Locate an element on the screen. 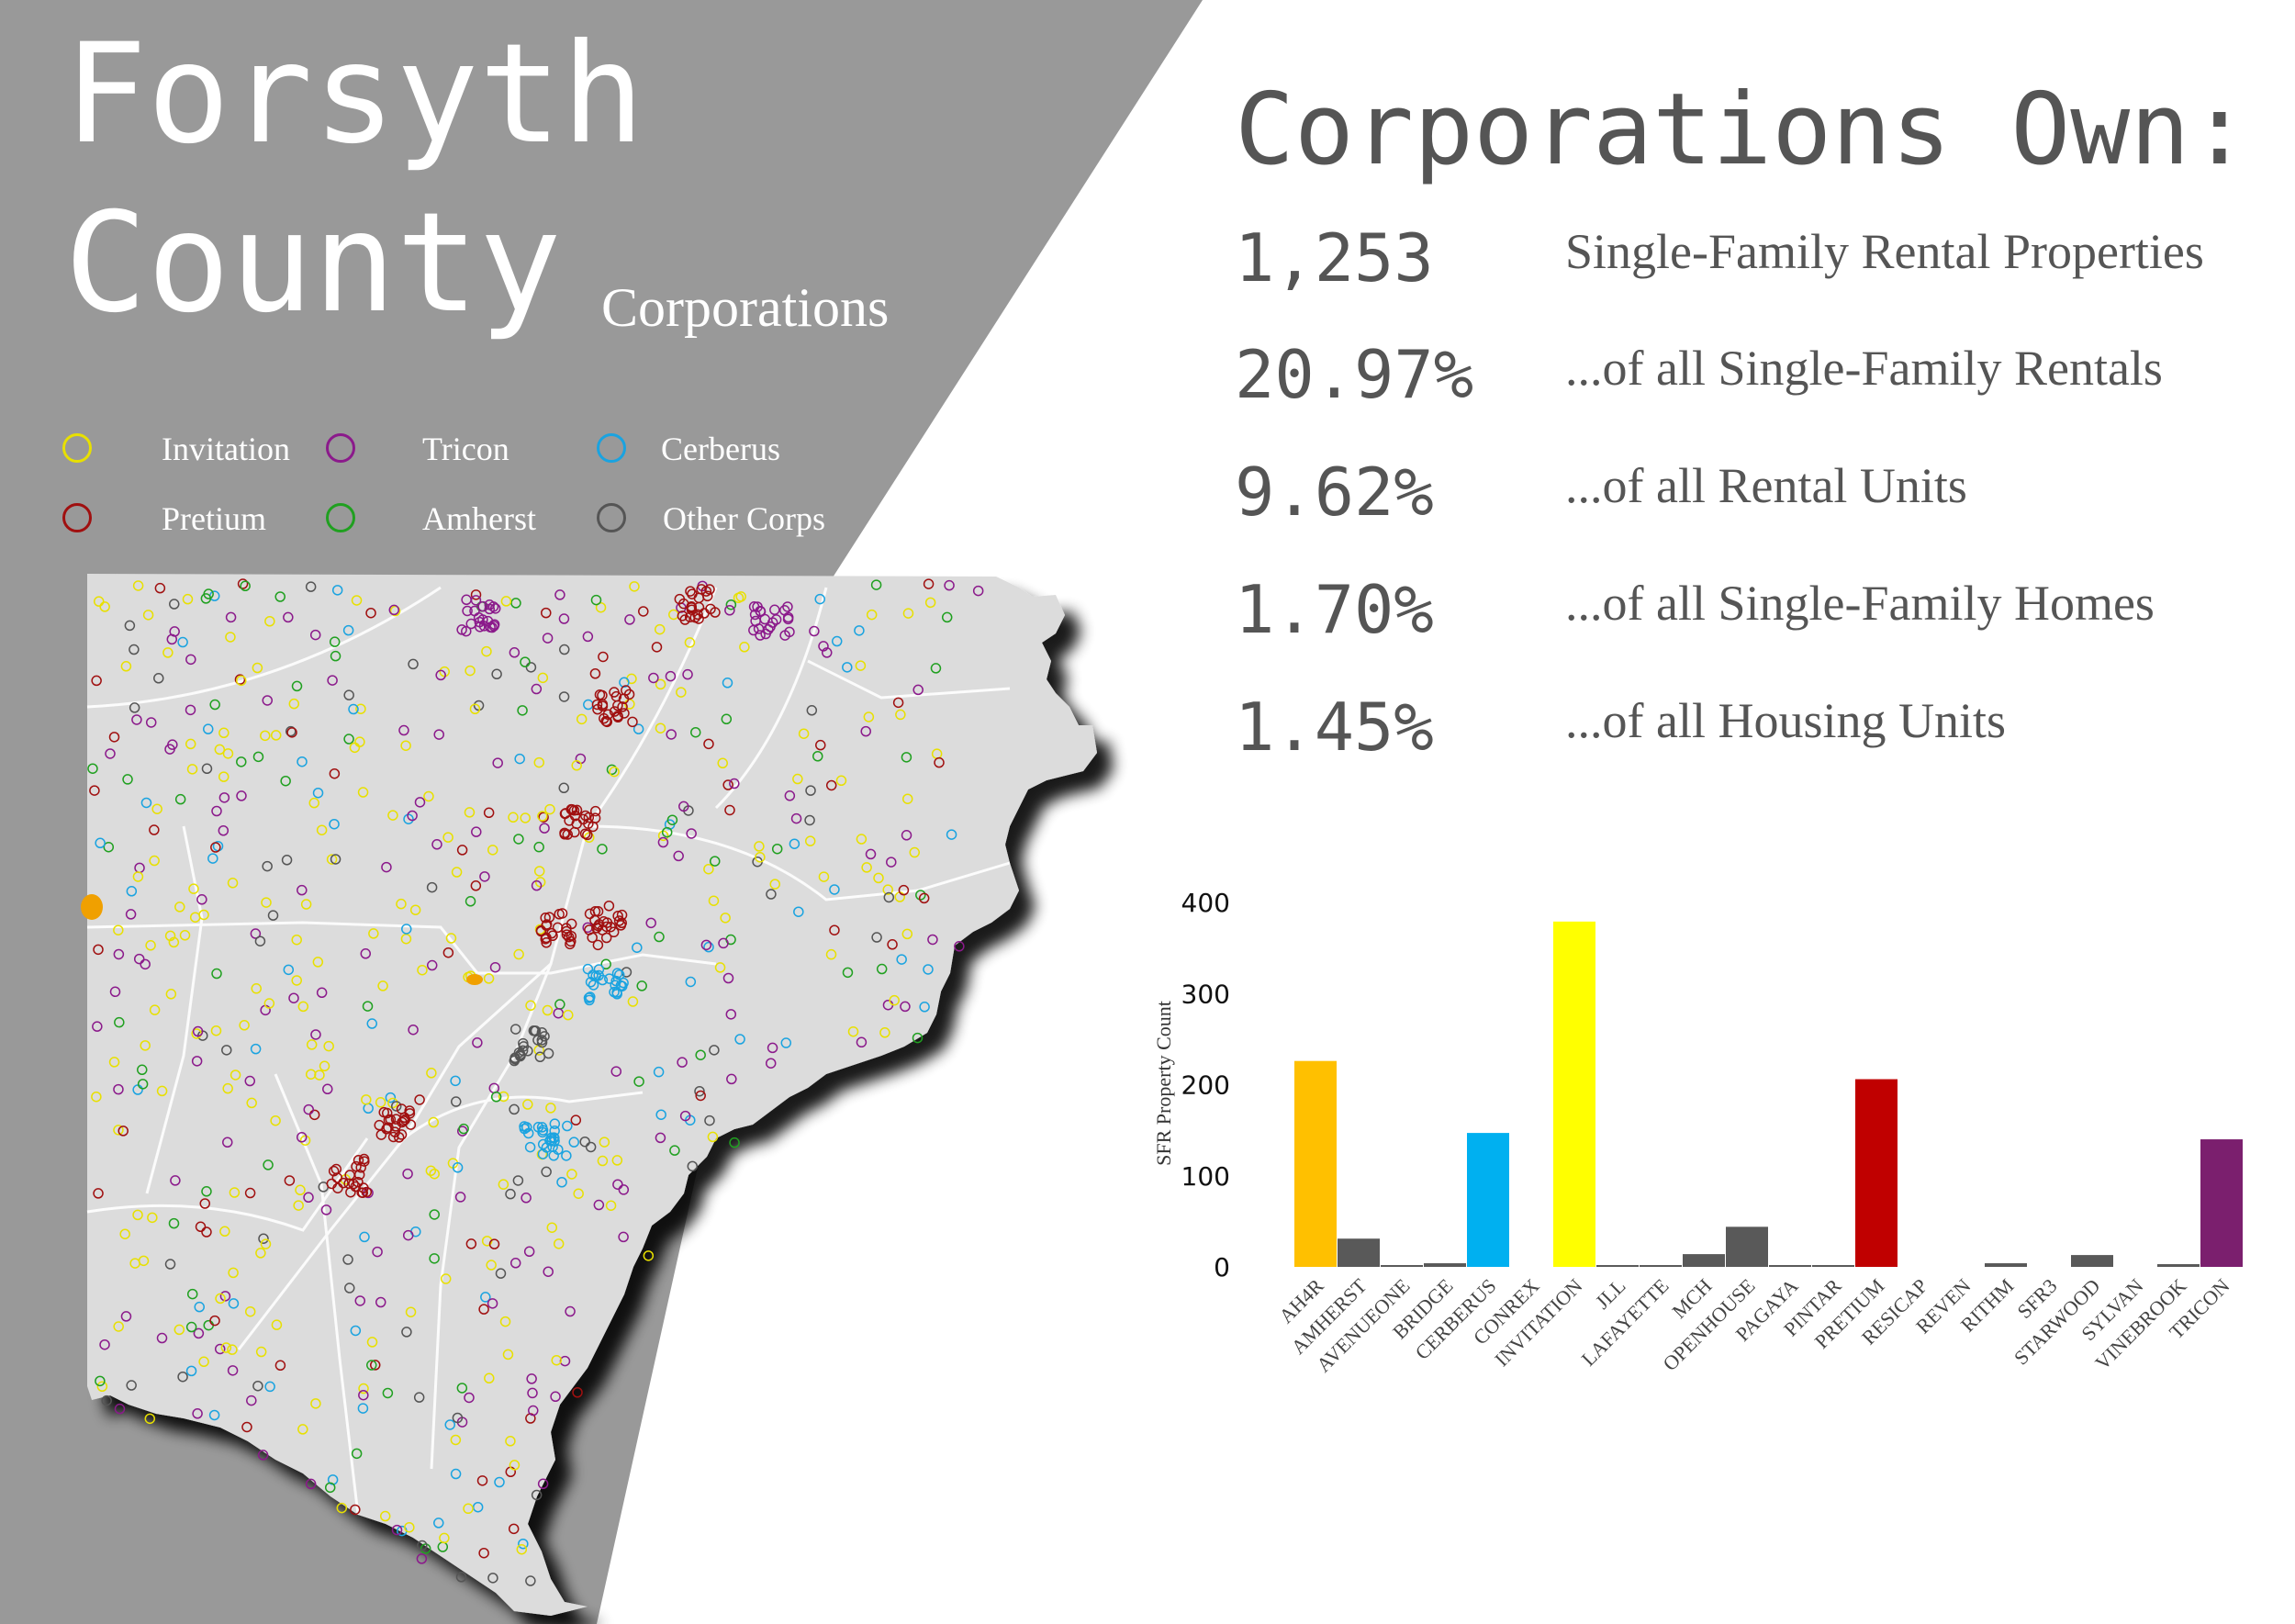 This screenshot has height=1624, width=2295. y-axis-label: SFR Property Count is located at coordinates (1163, 1083).